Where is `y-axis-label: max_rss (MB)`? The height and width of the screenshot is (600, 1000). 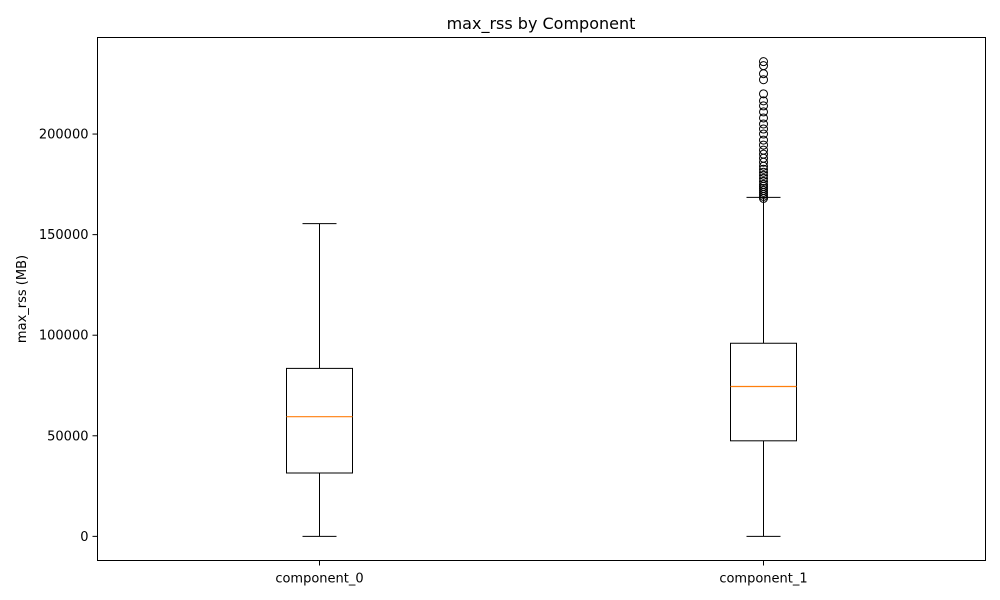 y-axis-label: max_rss (MB) is located at coordinates (22, 299).